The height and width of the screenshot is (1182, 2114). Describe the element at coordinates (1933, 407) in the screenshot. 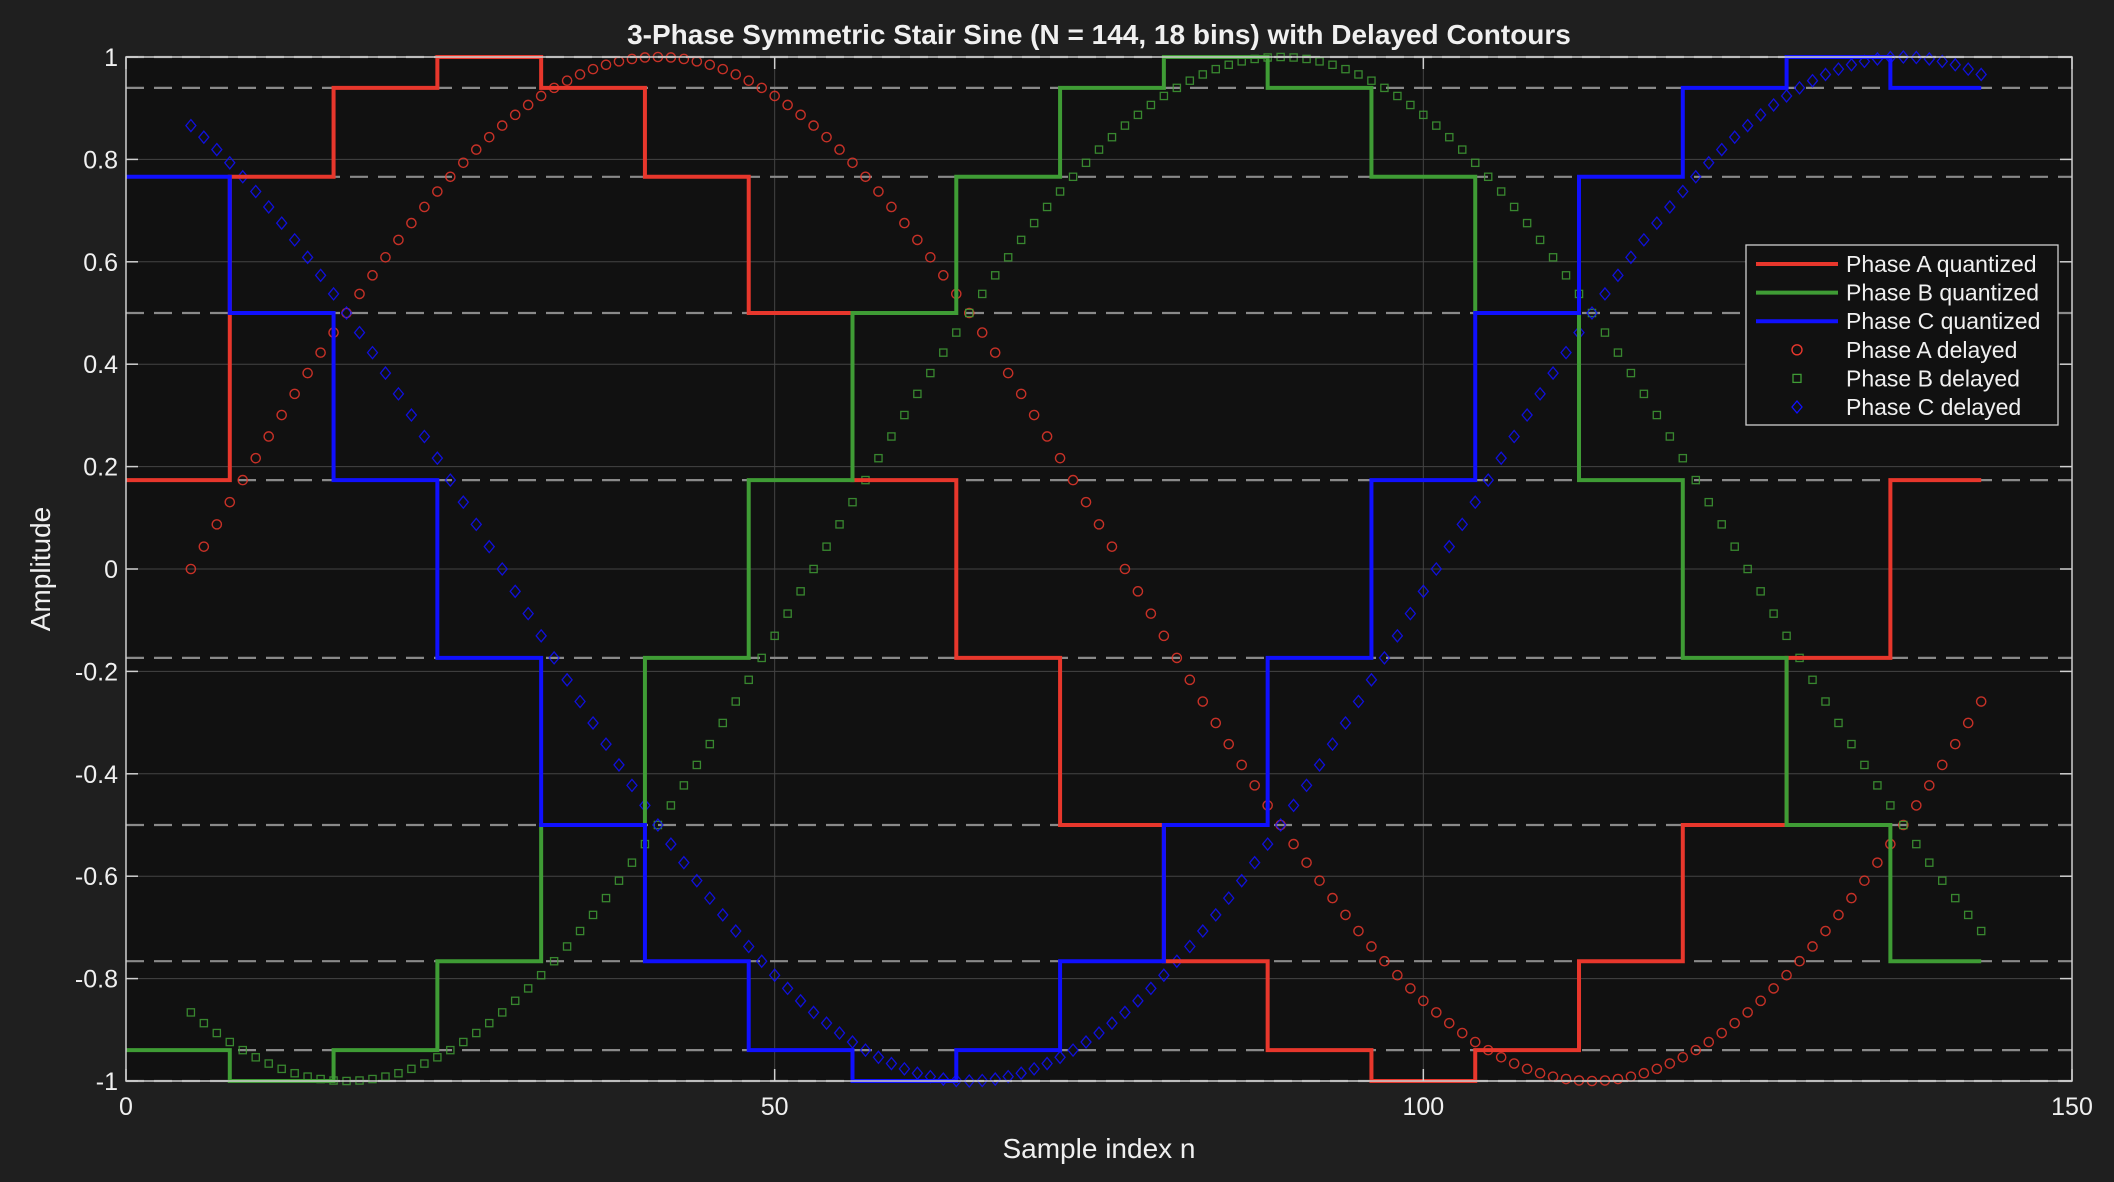

I see `legend-label: Phase C delayed` at that location.